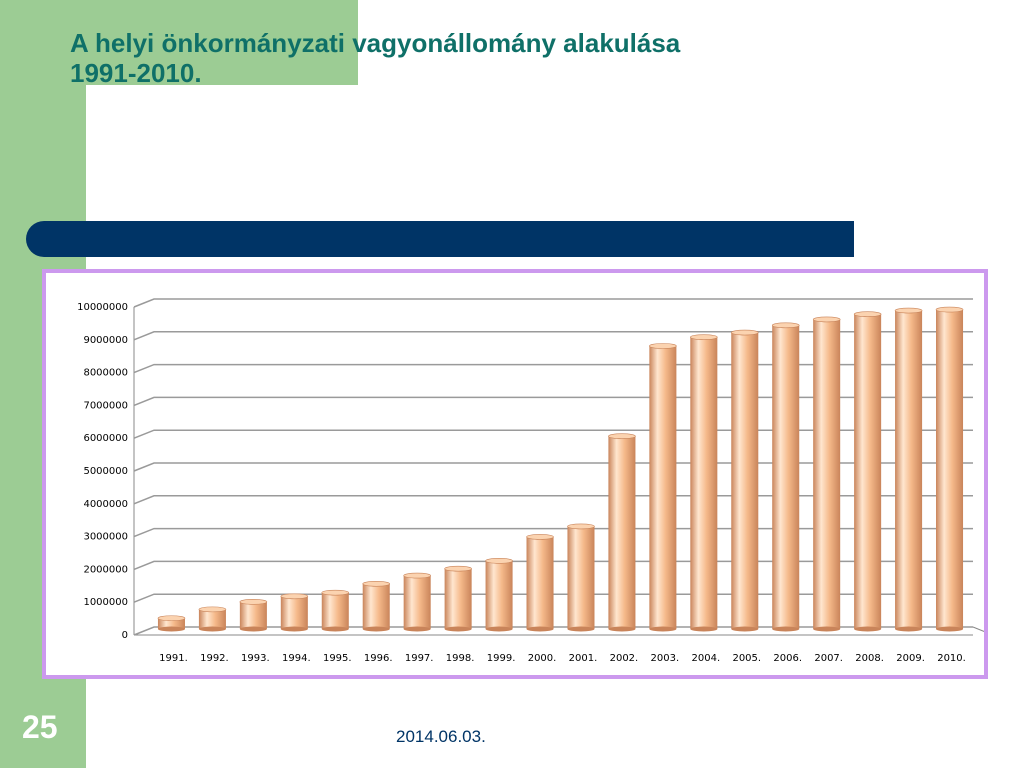 The image size is (1024, 768). What do you see at coordinates (105, 373) in the screenshot?
I see `y-tick-label: 8000000` at bounding box center [105, 373].